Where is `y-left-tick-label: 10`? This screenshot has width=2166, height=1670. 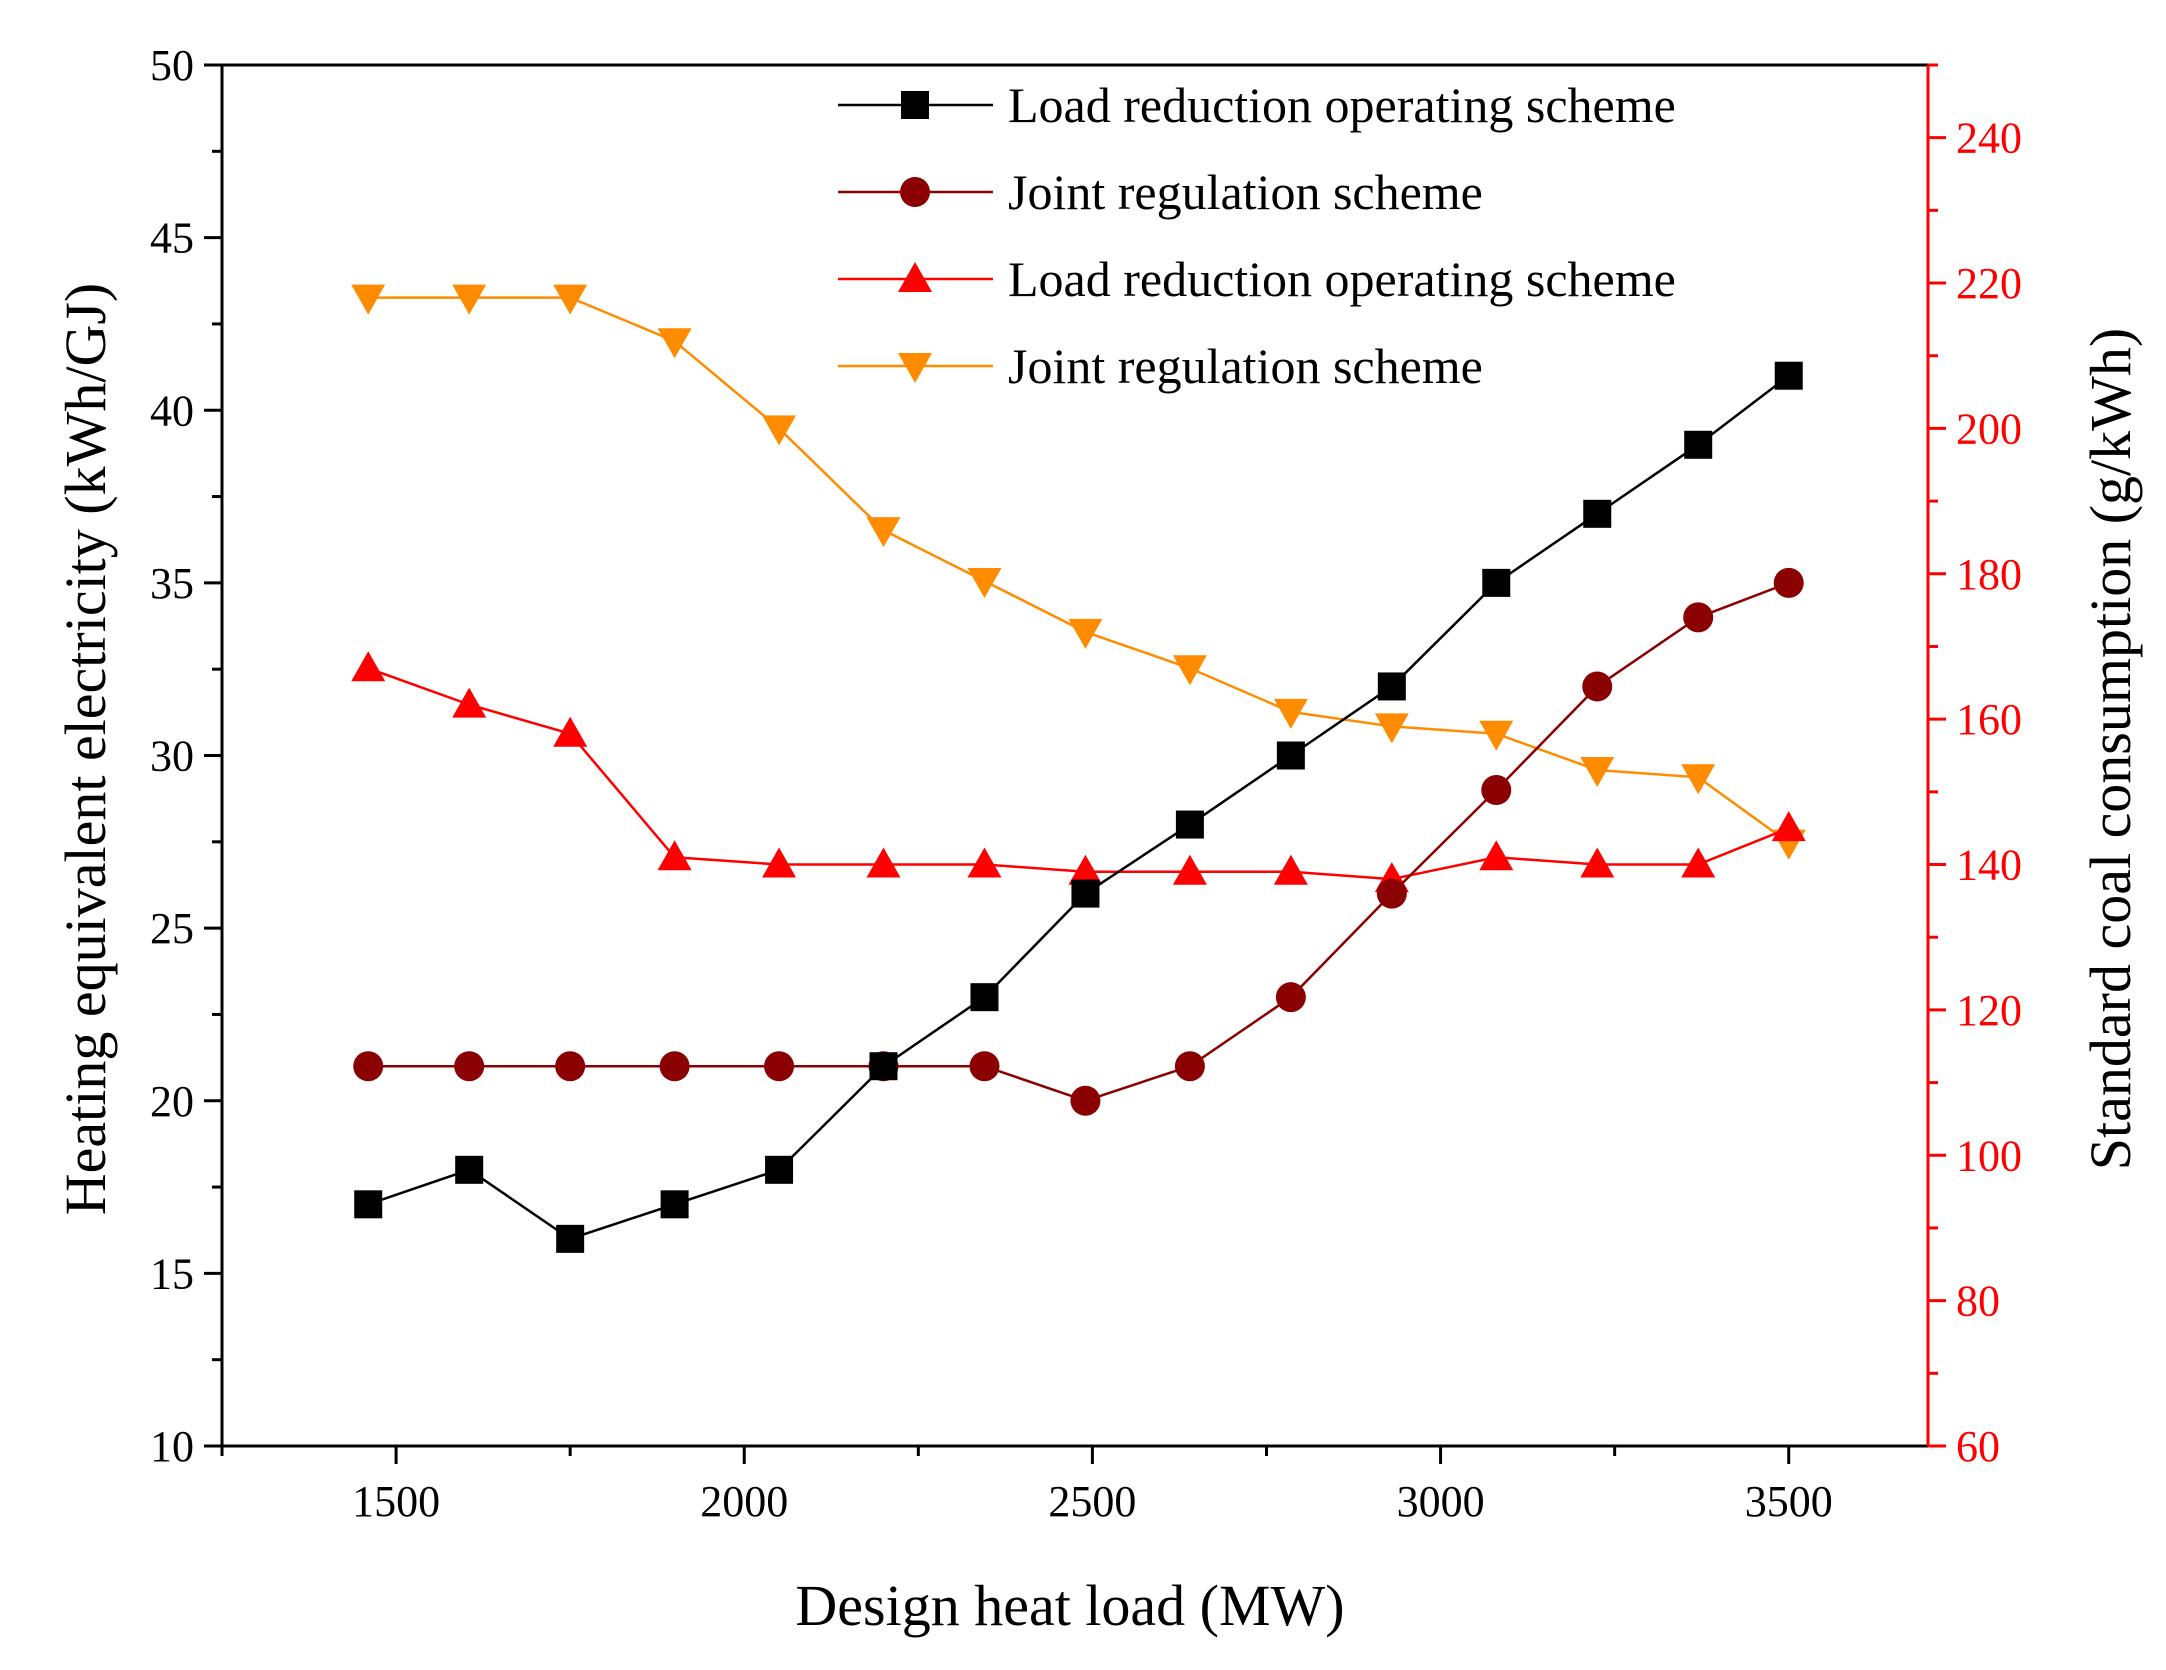
y-left-tick-label: 10 is located at coordinates (172, 1446).